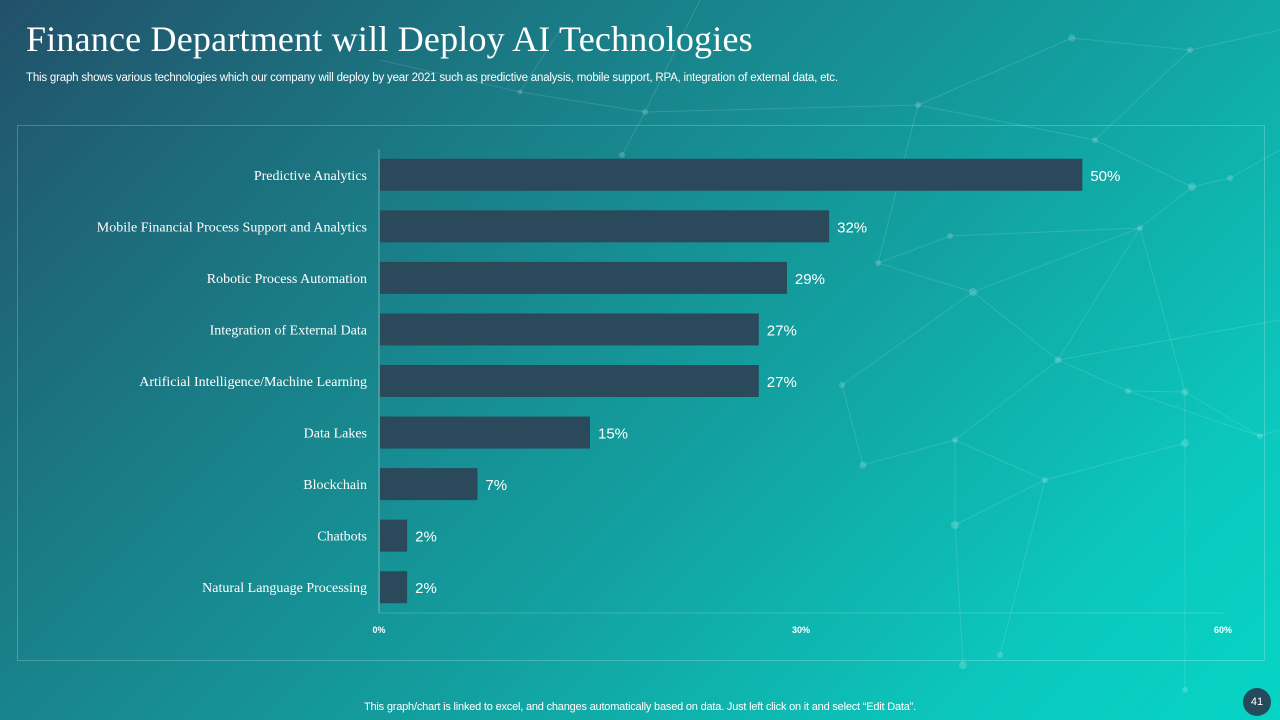 The image size is (1280, 720). Describe the element at coordinates (810, 279) in the screenshot. I see `data-label: 29%` at that location.